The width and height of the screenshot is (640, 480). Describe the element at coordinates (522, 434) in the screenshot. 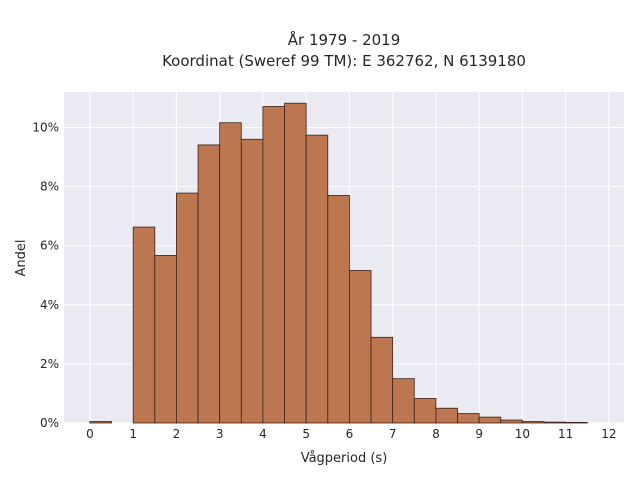

I see `x-tick-label: 10` at that location.